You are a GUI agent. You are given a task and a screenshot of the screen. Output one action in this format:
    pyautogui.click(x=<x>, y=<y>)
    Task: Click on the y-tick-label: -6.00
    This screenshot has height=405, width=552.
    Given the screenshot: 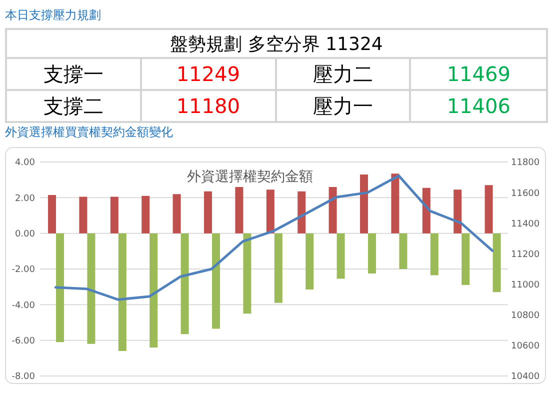 What is the action you would take?
    pyautogui.click(x=24, y=341)
    